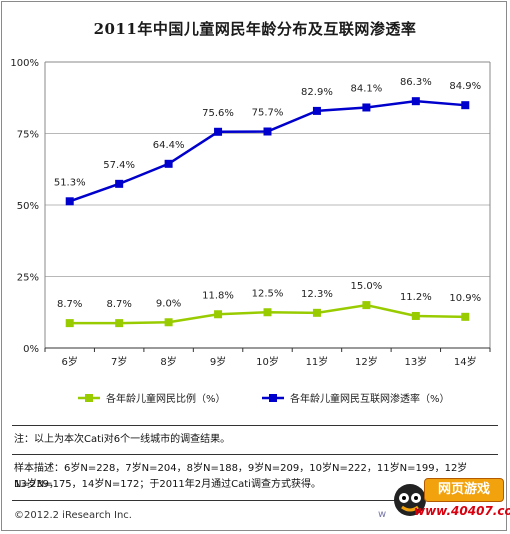  What do you see at coordinates (317, 92) in the screenshot?
I see `data-label: 82.9%` at bounding box center [317, 92].